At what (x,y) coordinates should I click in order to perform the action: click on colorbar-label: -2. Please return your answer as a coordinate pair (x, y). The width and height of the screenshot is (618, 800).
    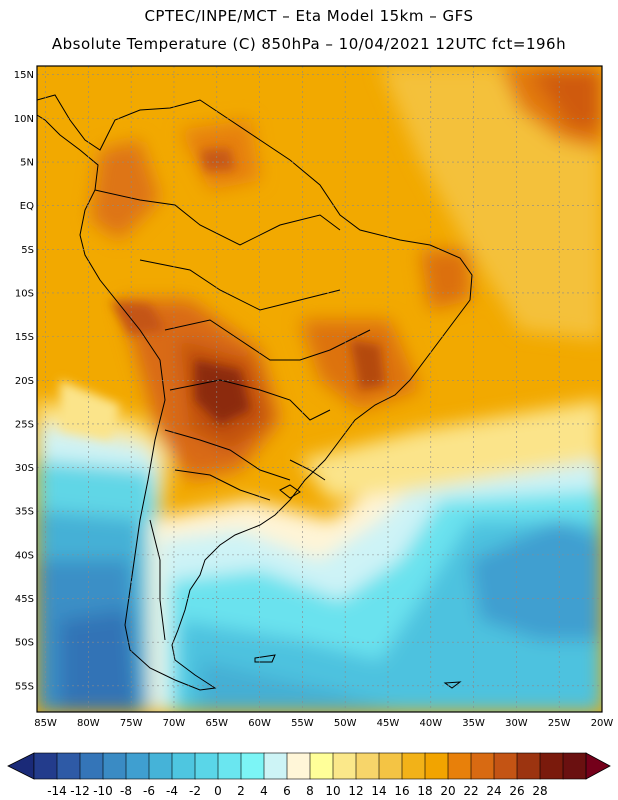
    Looking at the image, I should click on (195, 791).